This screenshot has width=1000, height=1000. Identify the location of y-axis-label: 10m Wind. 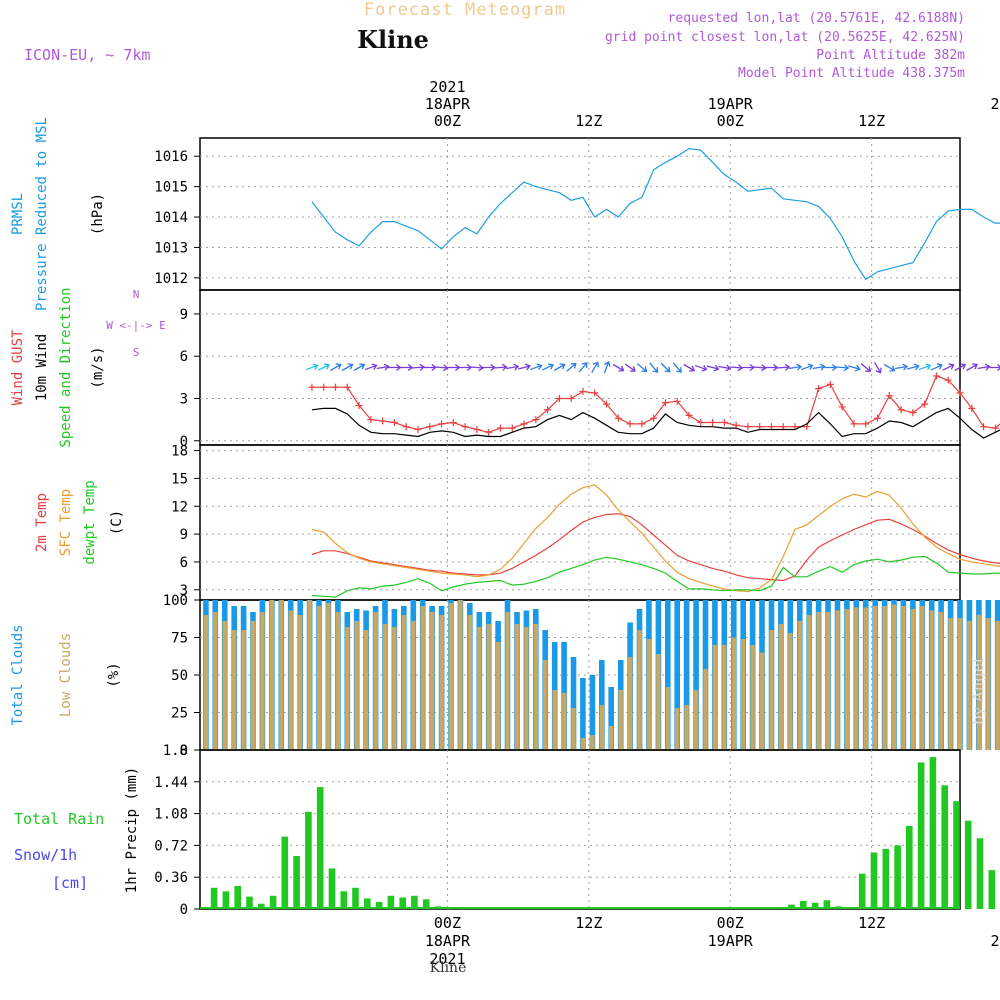
(42, 367).